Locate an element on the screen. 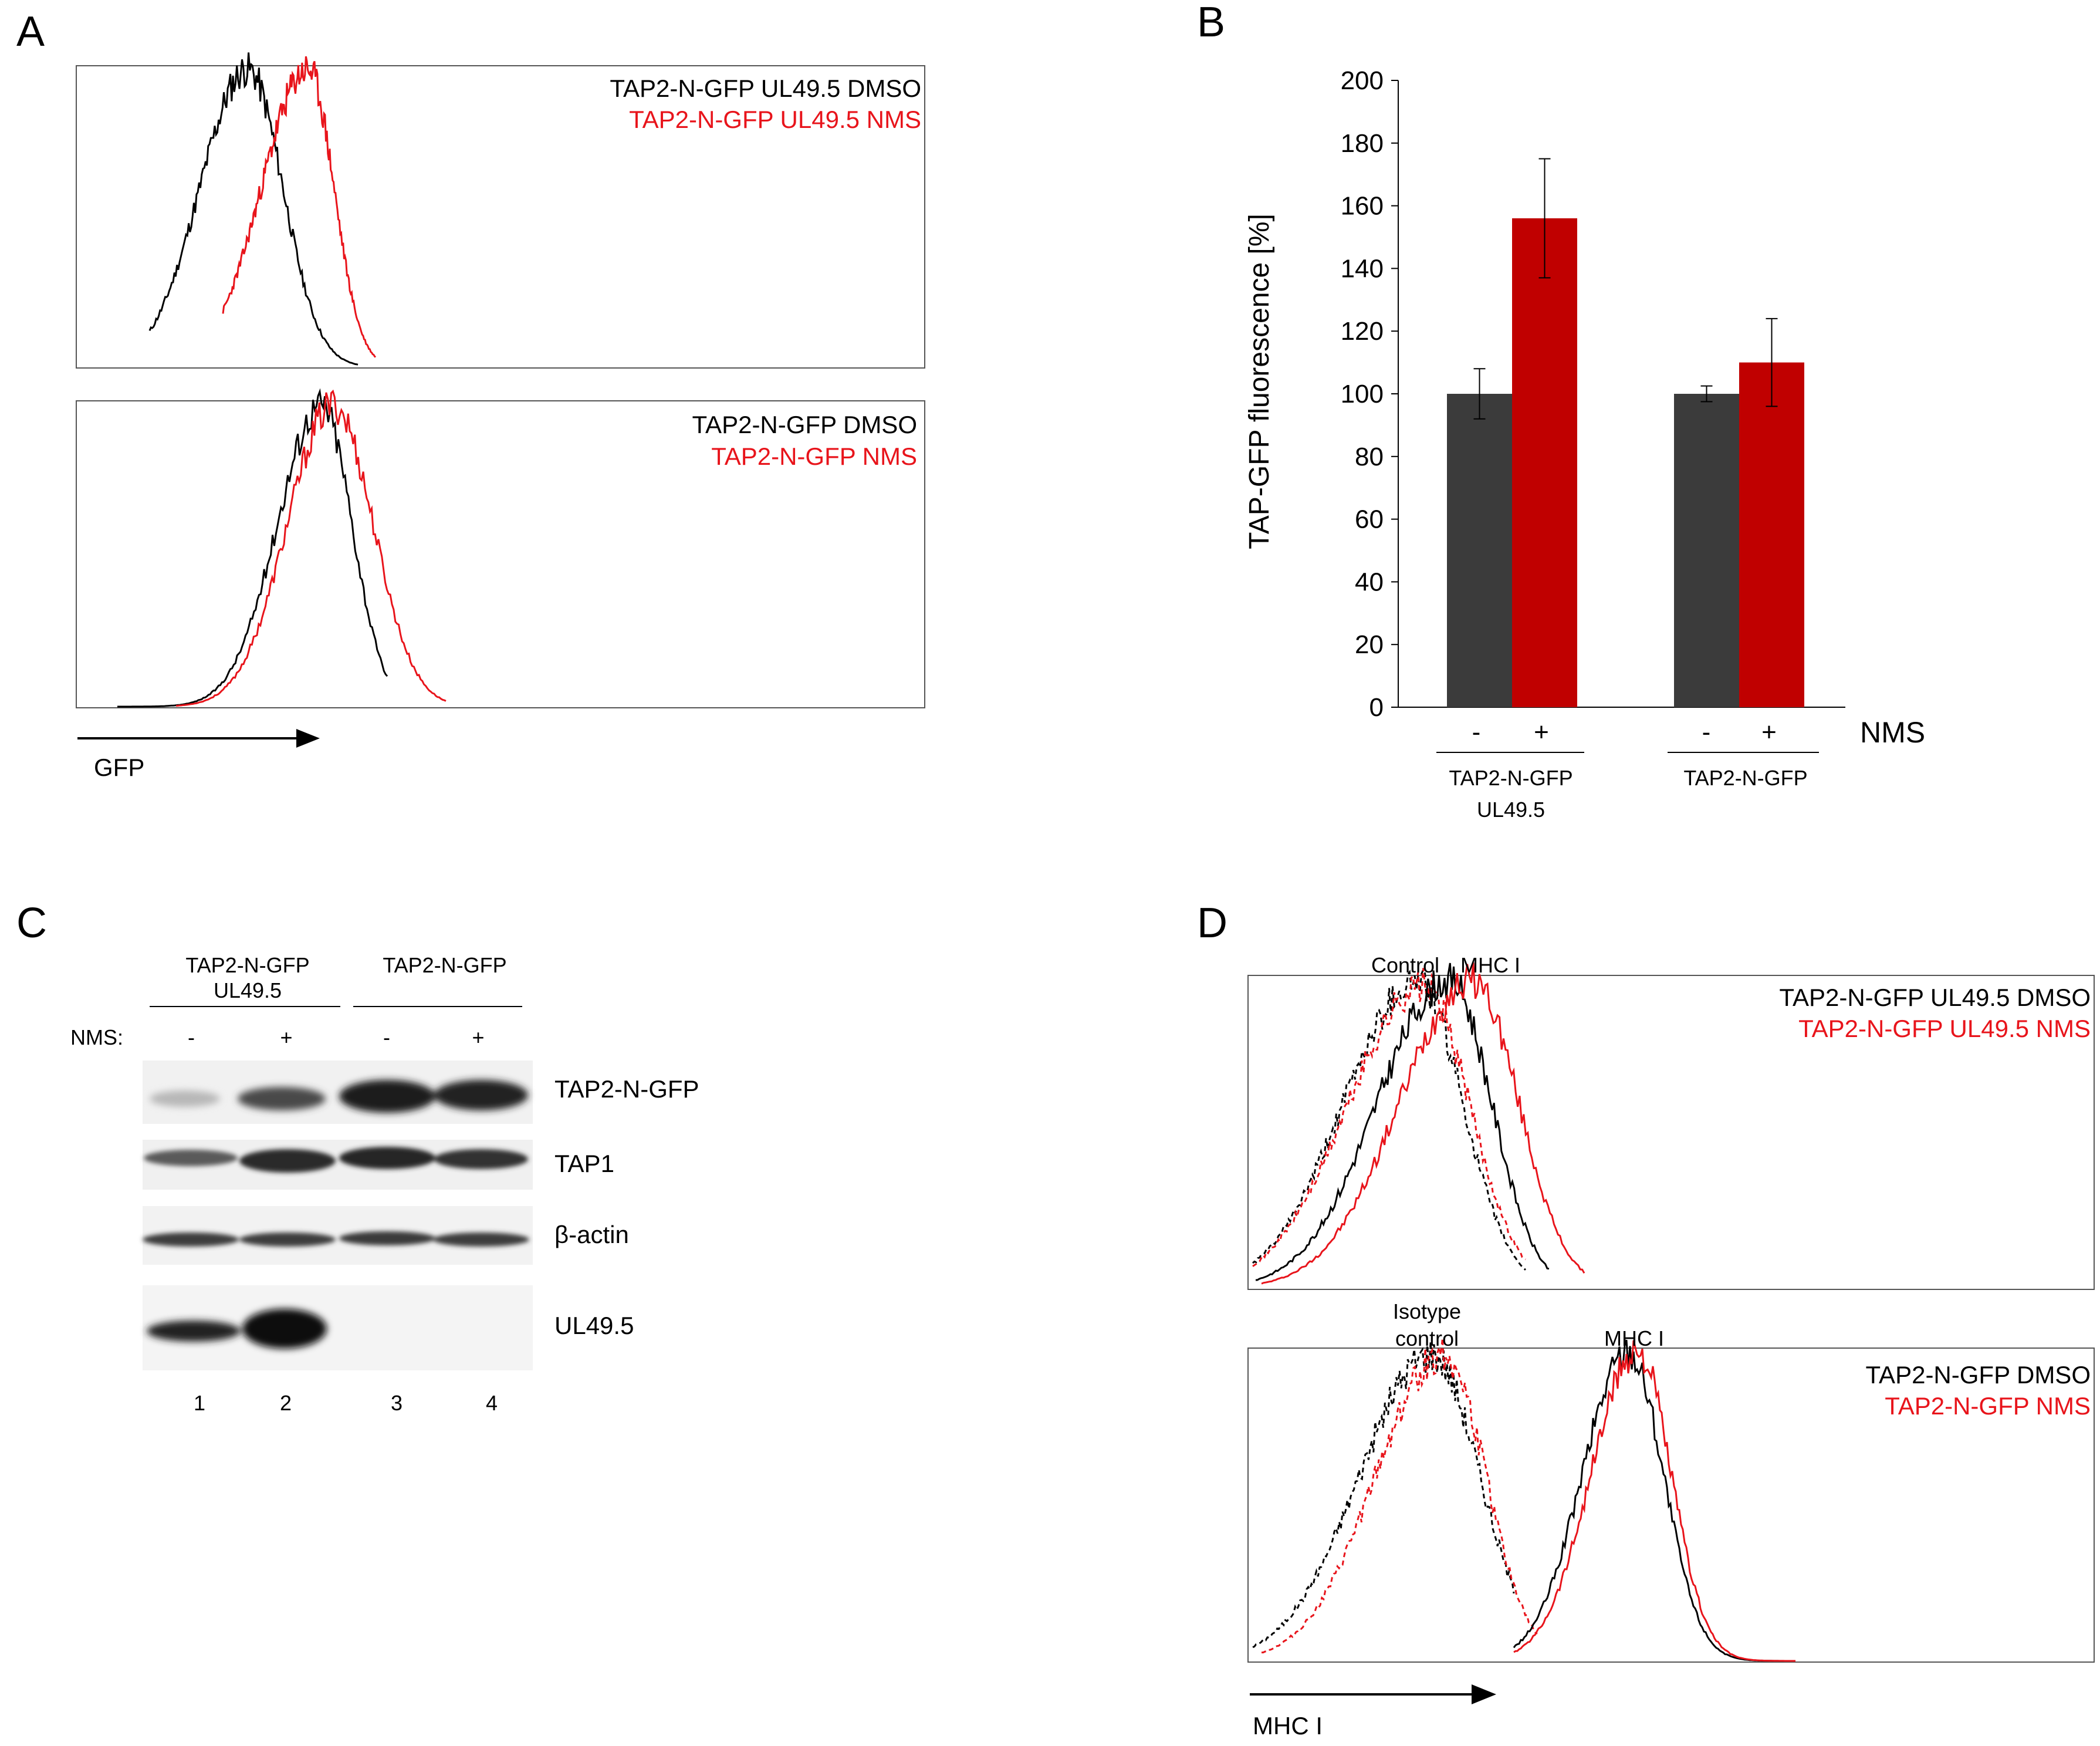 The height and width of the screenshot is (1746, 2100). bar-chart: 0 20 40 60 80 100 120 140 160 180 200 is located at coordinates (1593, 394).